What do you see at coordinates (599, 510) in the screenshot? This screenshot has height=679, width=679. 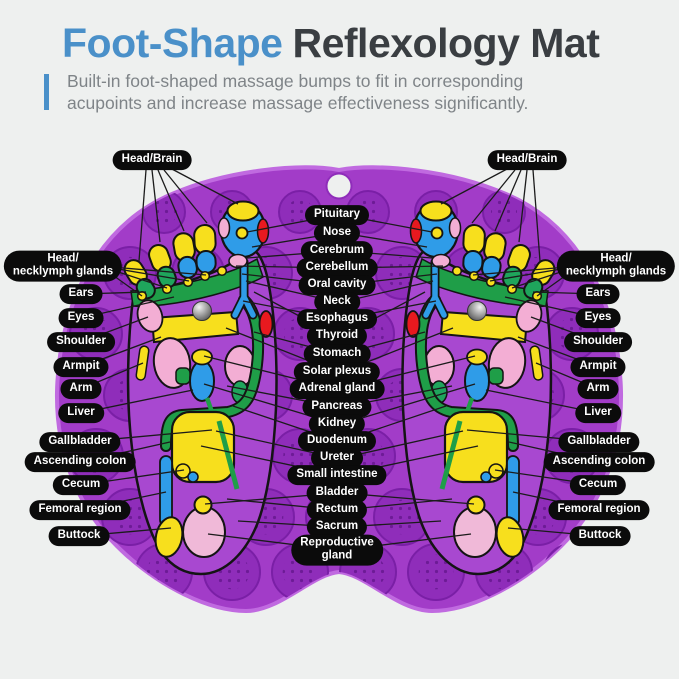 I see `label-right-femoral-region: Femoral region` at bounding box center [599, 510].